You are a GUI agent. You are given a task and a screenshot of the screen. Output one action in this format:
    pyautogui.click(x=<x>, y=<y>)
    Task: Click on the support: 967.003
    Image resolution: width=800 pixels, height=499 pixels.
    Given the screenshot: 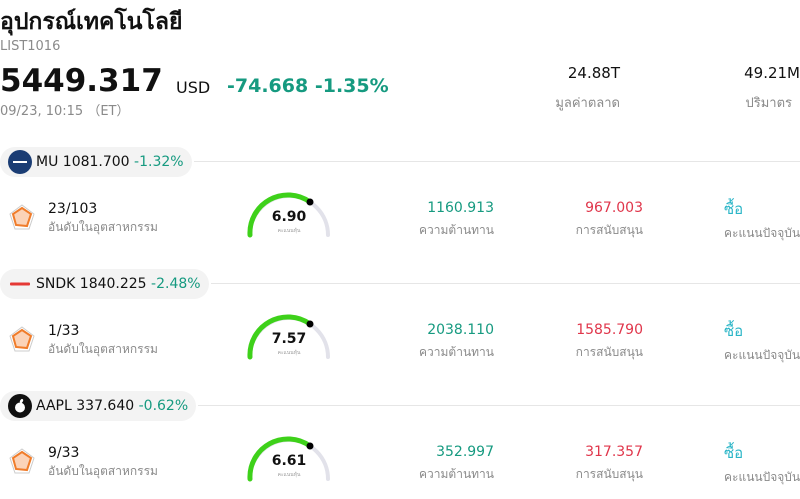 What is the action you would take?
    pyautogui.click(x=614, y=208)
    